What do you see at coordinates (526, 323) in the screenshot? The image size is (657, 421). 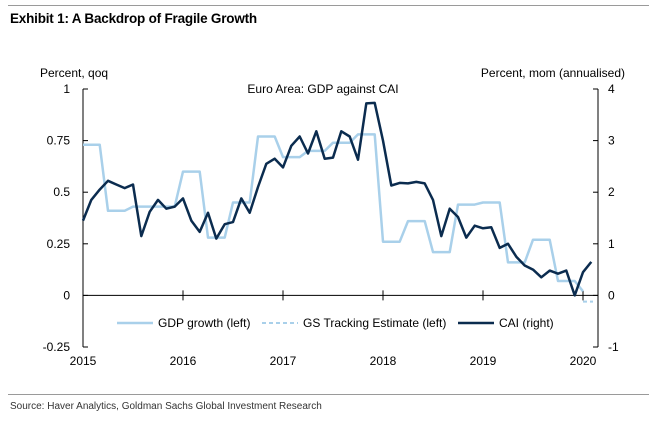 I see `legend-cai-label: CAI (right)` at bounding box center [526, 323].